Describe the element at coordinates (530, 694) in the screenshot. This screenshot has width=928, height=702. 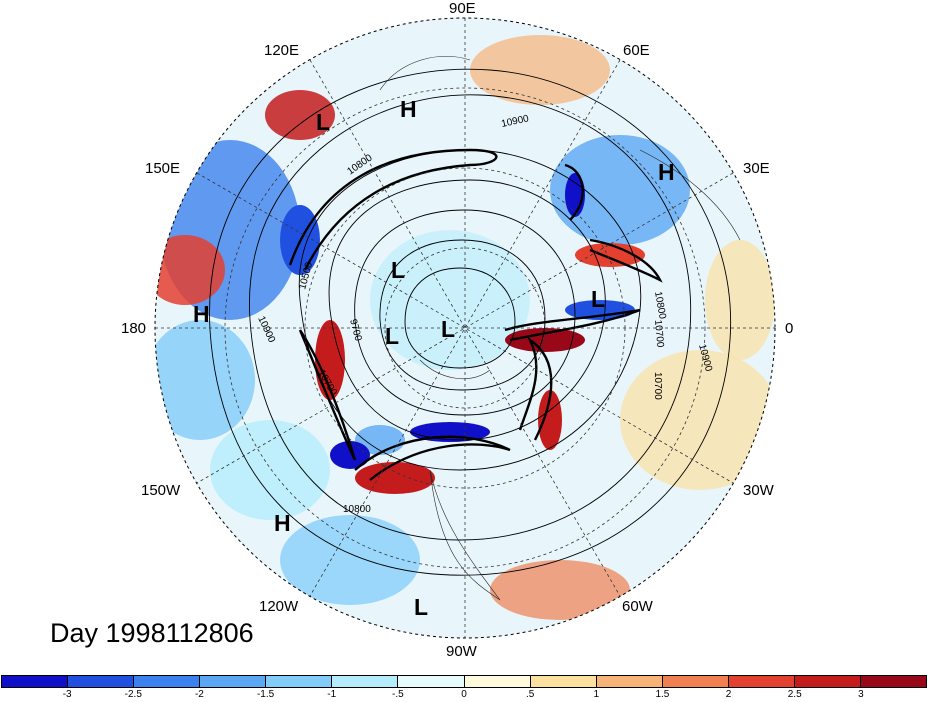
I see `colorbar-tick-label: .5` at that location.